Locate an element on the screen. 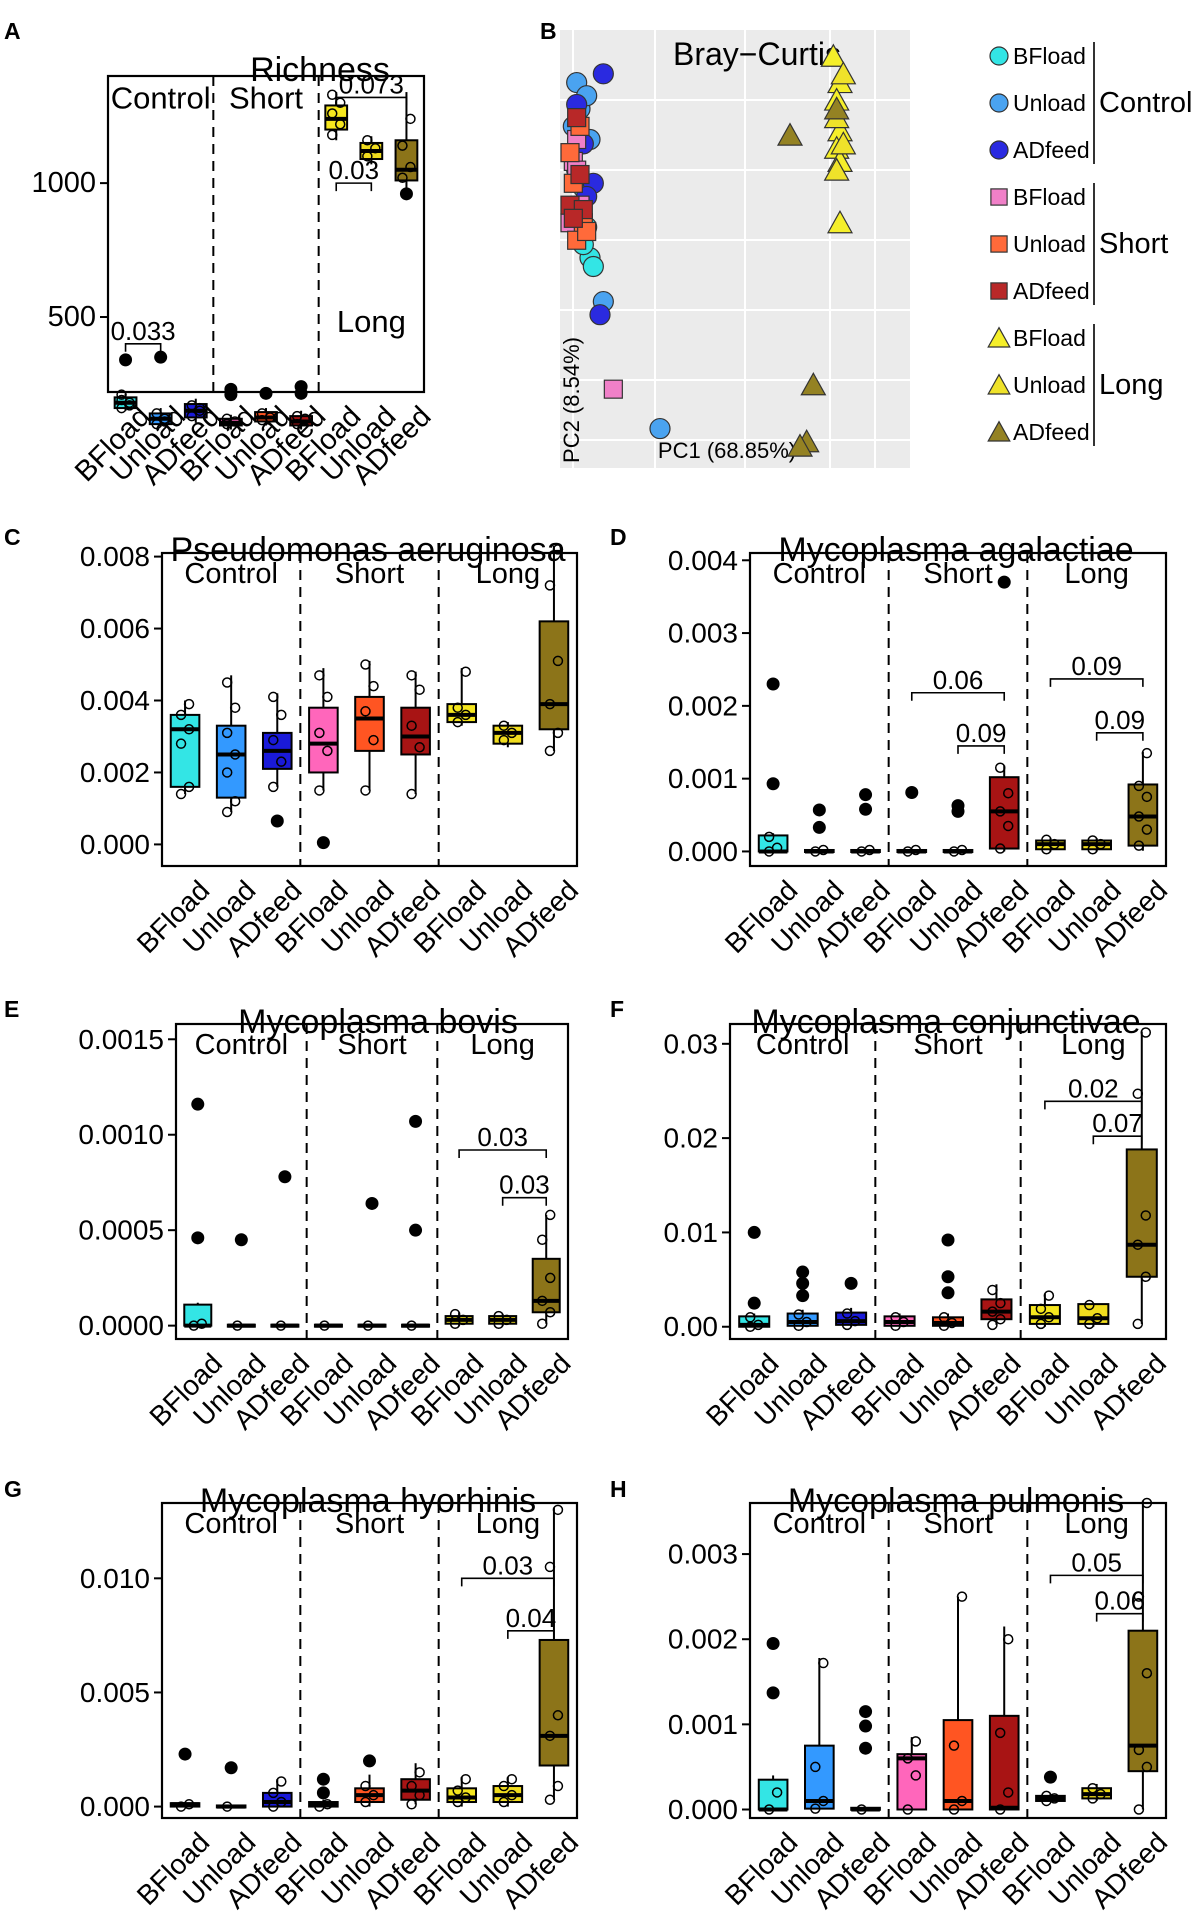 The width and height of the screenshot is (1201, 1924). p-value-label: 0.073 is located at coordinates (371, 84).